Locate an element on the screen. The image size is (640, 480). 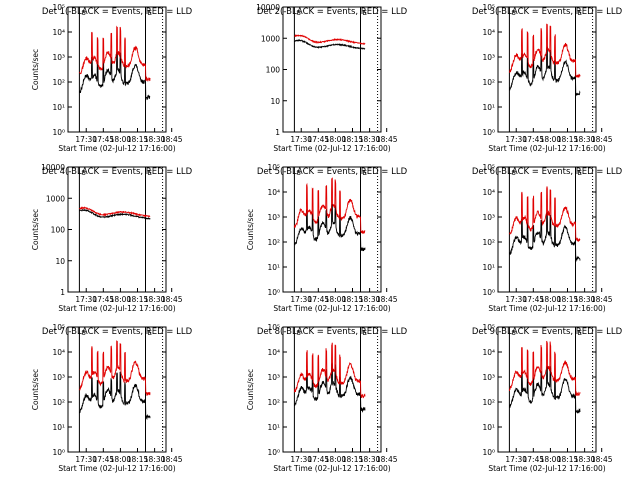
chart-title: Det 4(-BLACK = Events, RED = LLD is located at coordinates (117, 172).